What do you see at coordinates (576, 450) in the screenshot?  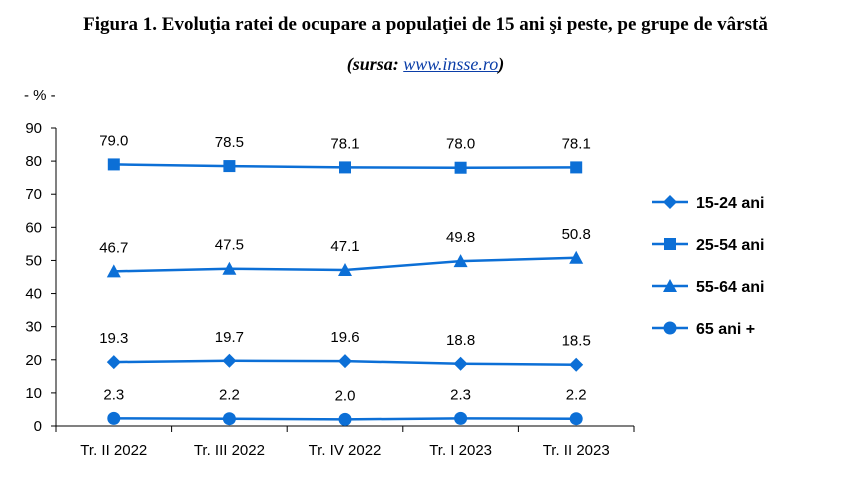 I see `x-tick-label: Tr. II 2023` at bounding box center [576, 450].